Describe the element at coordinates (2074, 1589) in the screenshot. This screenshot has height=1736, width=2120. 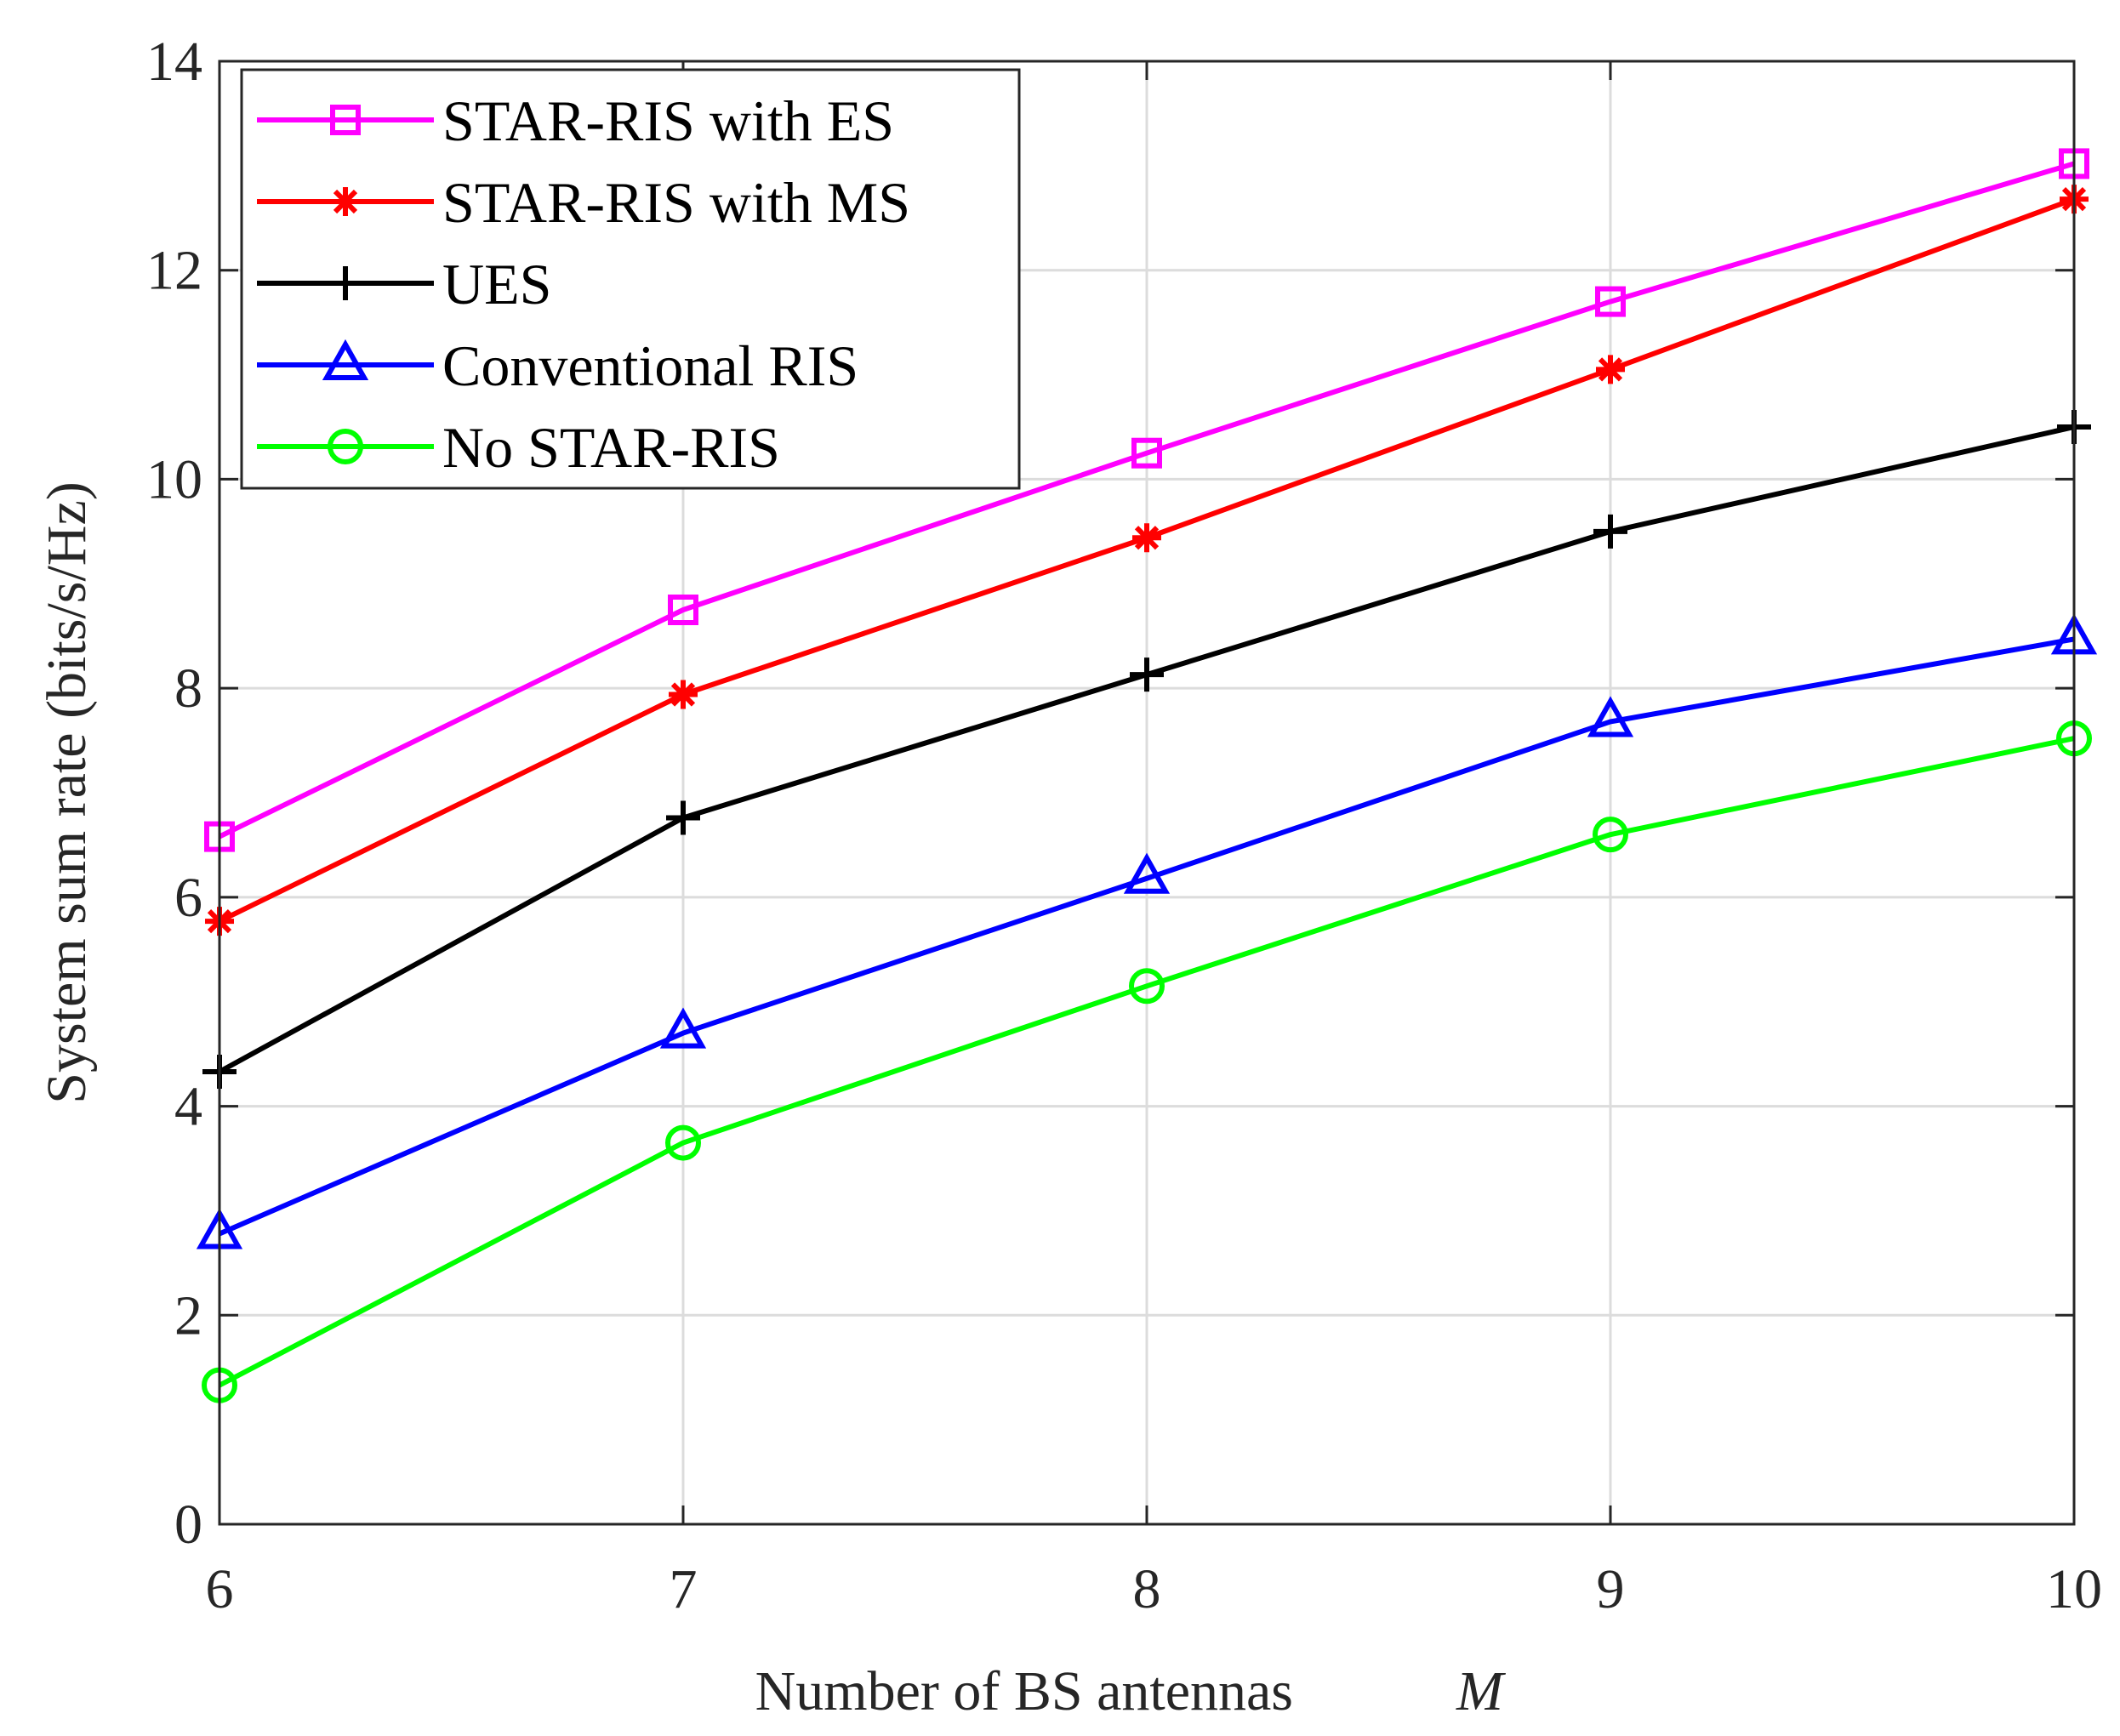
I see `x-tick-label: 10` at that location.